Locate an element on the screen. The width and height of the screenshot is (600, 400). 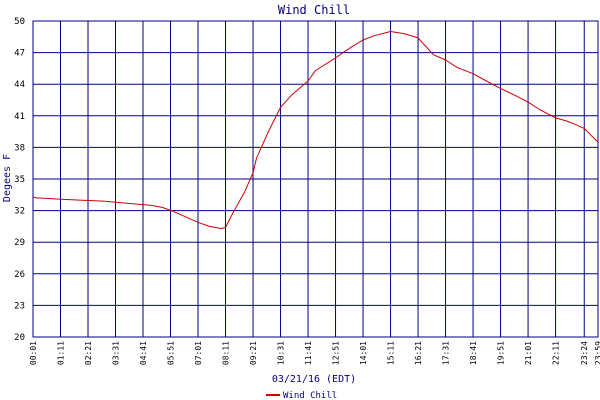
x-tick-label: 02:21 is located at coordinates (88, 353).